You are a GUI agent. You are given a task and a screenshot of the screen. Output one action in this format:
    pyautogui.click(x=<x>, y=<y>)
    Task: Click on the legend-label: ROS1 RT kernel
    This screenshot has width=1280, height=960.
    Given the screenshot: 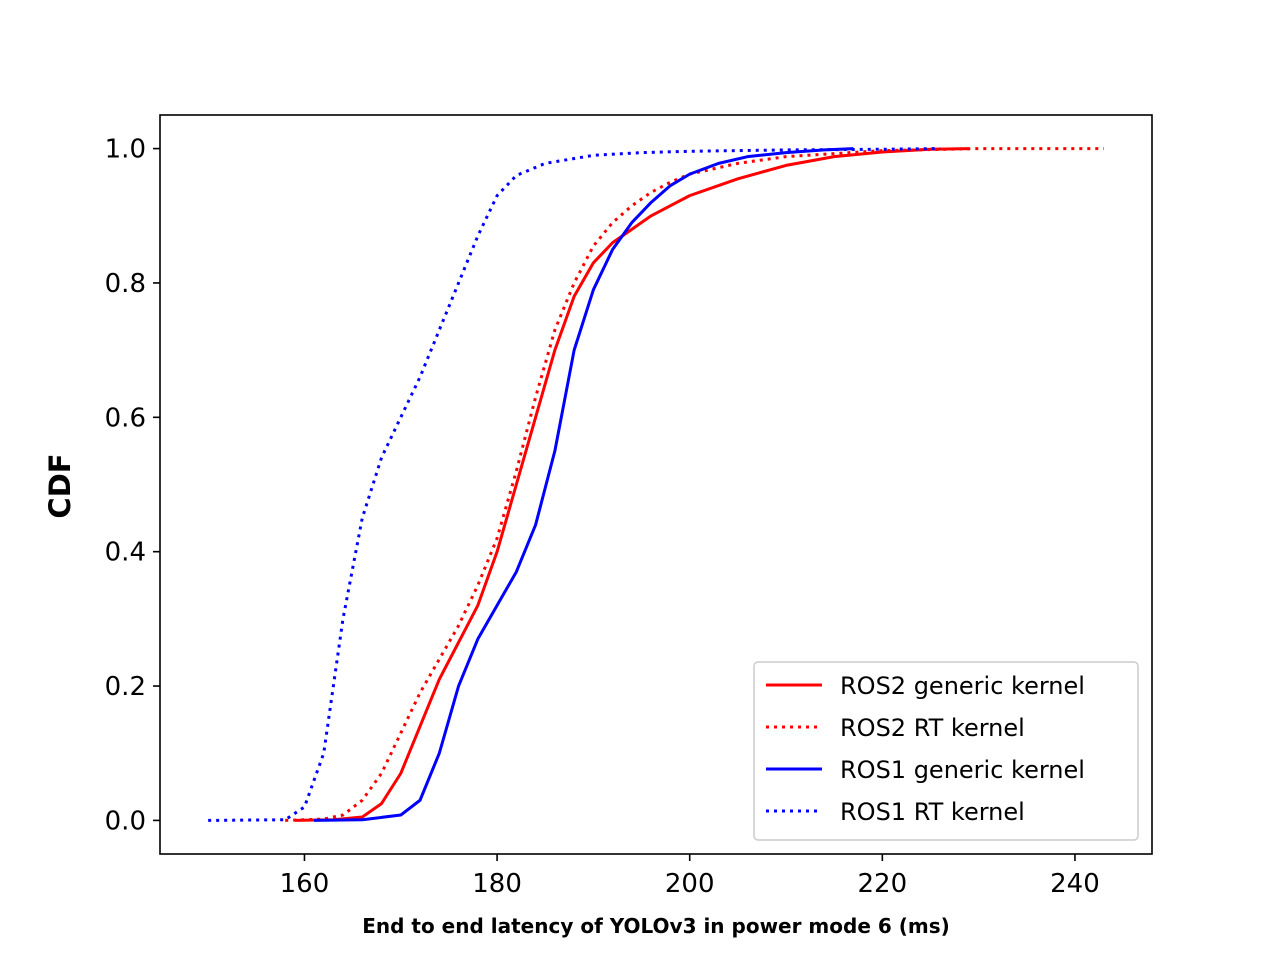 What is the action you would take?
    pyautogui.click(x=932, y=812)
    